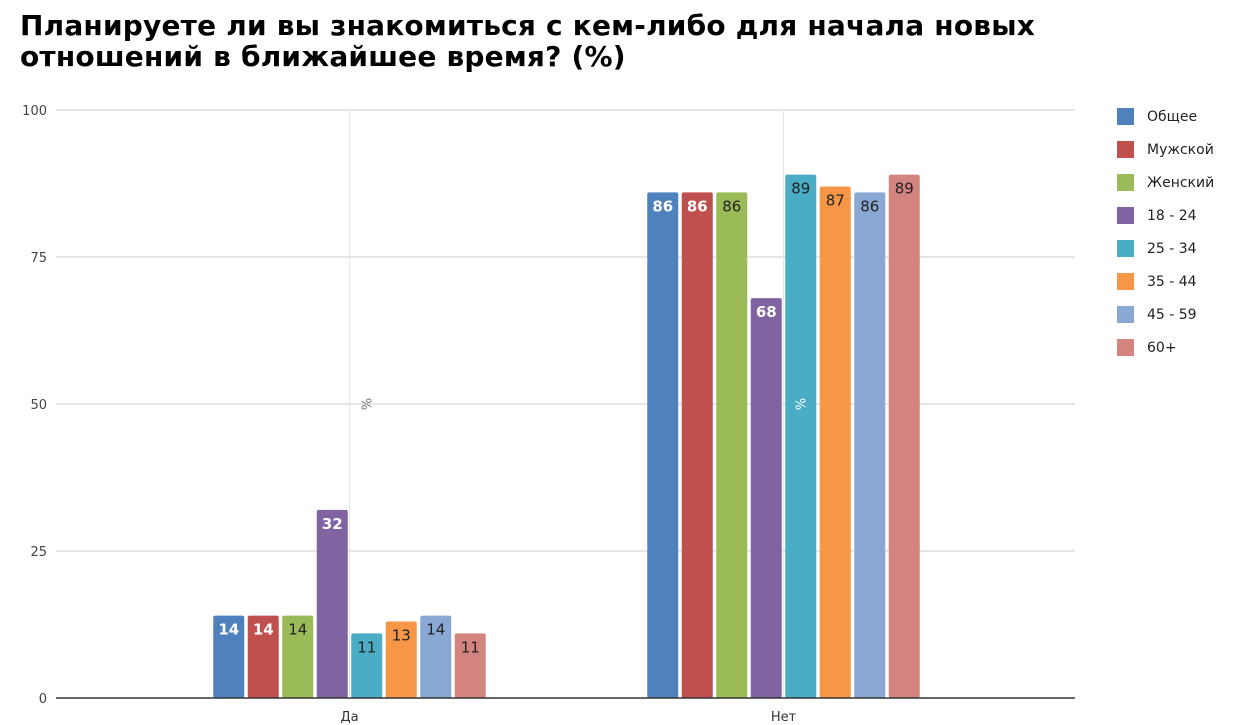 Image resolution: width=1233 pixels, height=725 pixels. What do you see at coordinates (349, 717) in the screenshot?
I see `x-tick-label: Да` at bounding box center [349, 717].